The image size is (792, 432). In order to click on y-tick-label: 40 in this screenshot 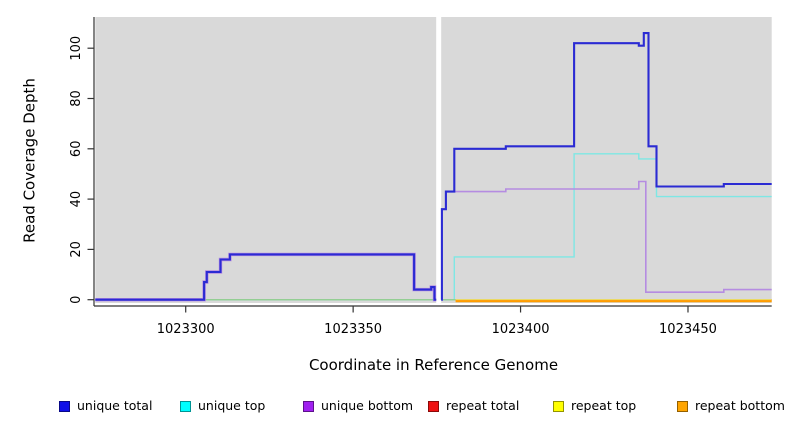, I will do `click(76, 199)`.